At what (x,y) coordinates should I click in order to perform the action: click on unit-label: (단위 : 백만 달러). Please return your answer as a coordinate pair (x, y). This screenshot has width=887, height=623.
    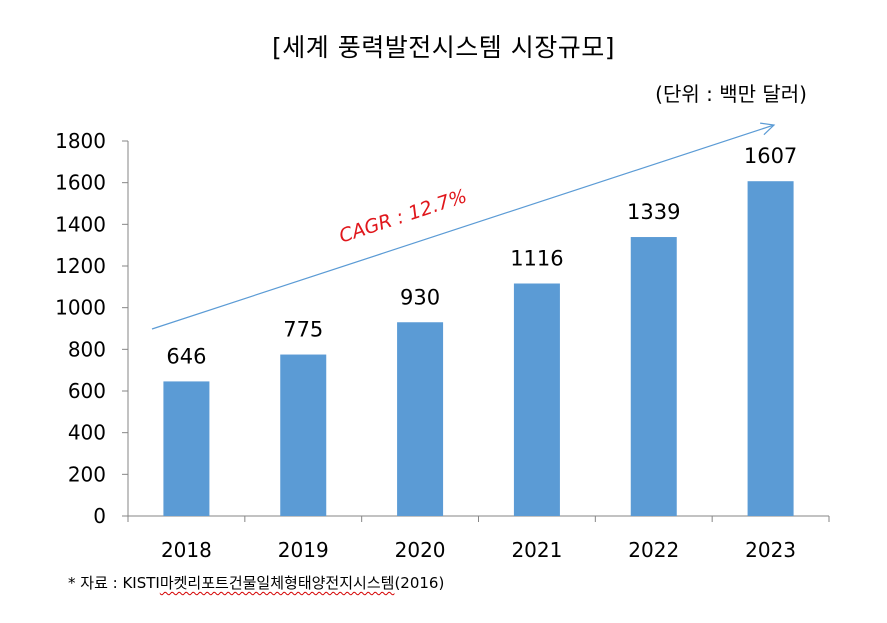
    Looking at the image, I should click on (731, 94).